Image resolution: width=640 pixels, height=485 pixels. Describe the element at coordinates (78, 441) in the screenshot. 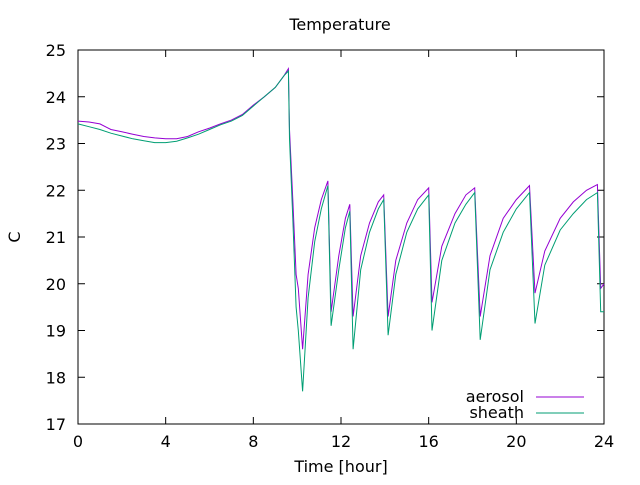

I see `x-tick-label: 0` at that location.